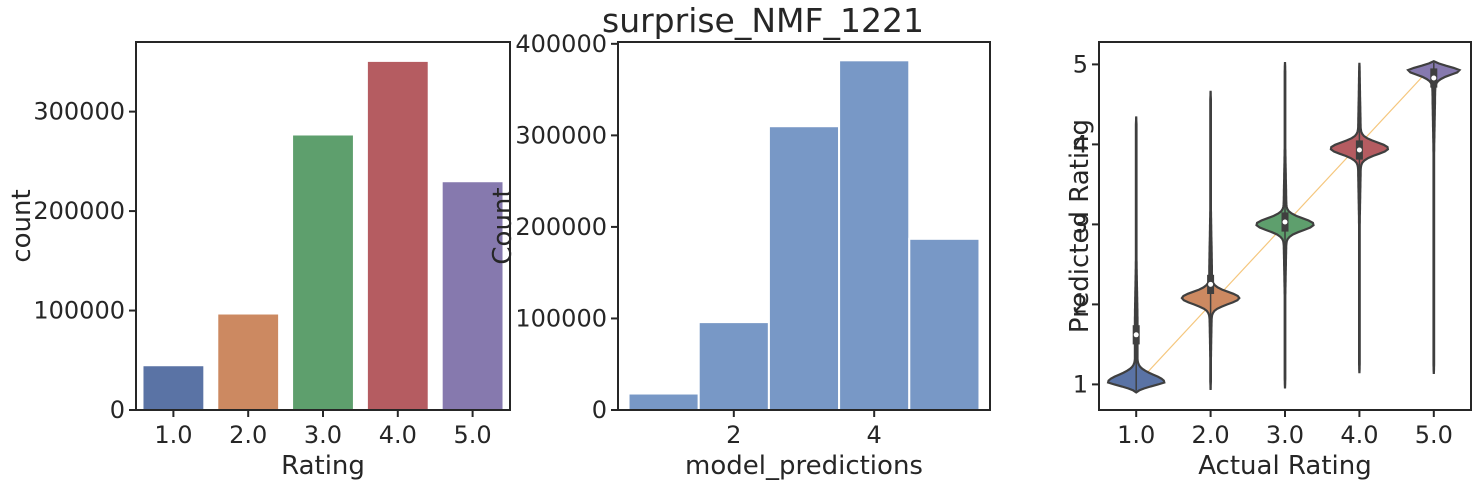 This screenshot has width=1479, height=482. What do you see at coordinates (1080, 384) in the screenshot?
I see `y-tick-label: 1` at bounding box center [1080, 384].